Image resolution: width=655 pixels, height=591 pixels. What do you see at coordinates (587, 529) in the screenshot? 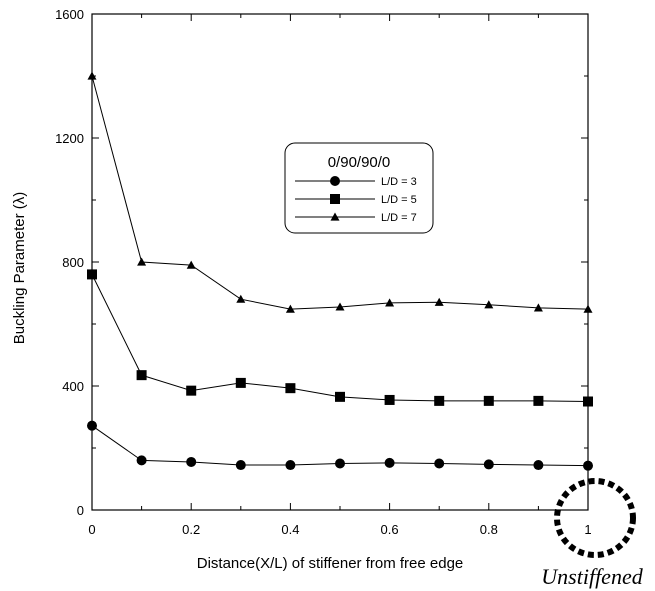
I see `x-tick-label: 1` at bounding box center [587, 529].